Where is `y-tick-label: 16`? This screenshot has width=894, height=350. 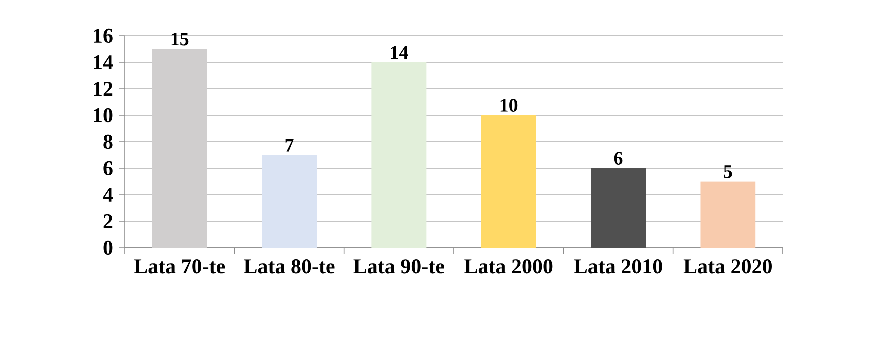 y-tick-label: 16 is located at coordinates (103, 36).